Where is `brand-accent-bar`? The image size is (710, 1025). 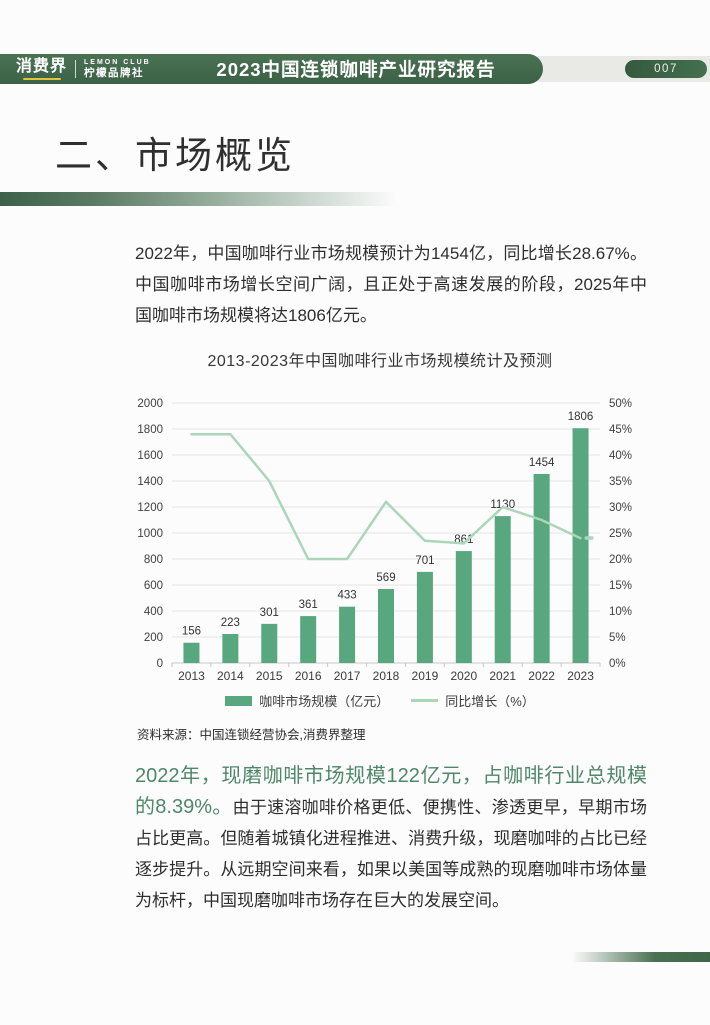
brand-accent-bar is located at coordinates (41, 78).